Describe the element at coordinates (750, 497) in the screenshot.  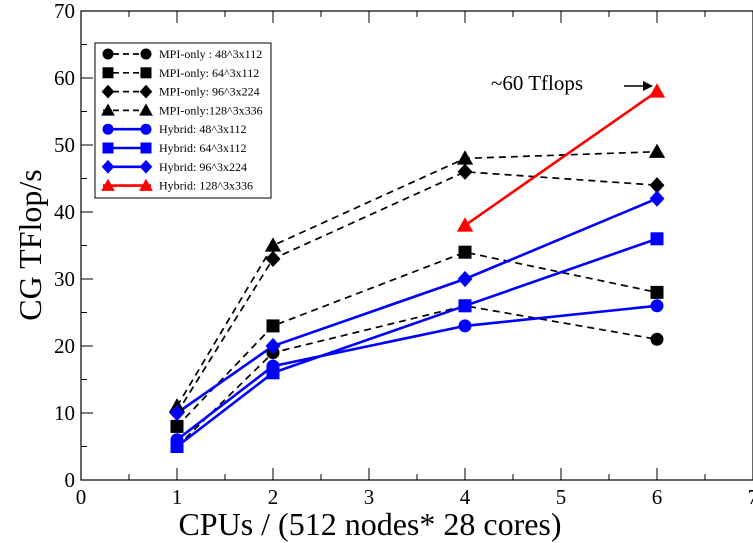
I see `x-tick-label: 7` at that location.